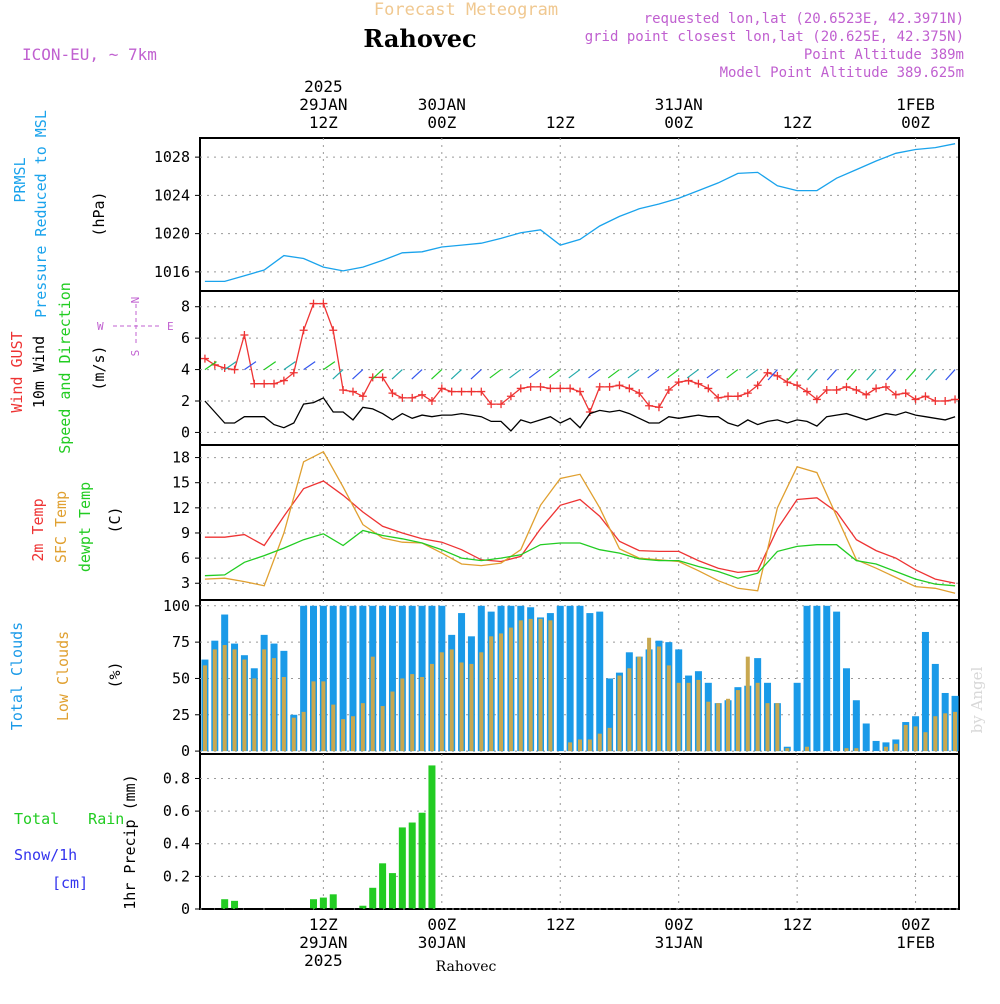 Image resolution: width=1000 pixels, height=1004 pixels. Describe the element at coordinates (804, 19) in the screenshot. I see `info-requested: requested lon,lat (20.6523E, 42.3971N)` at that location.